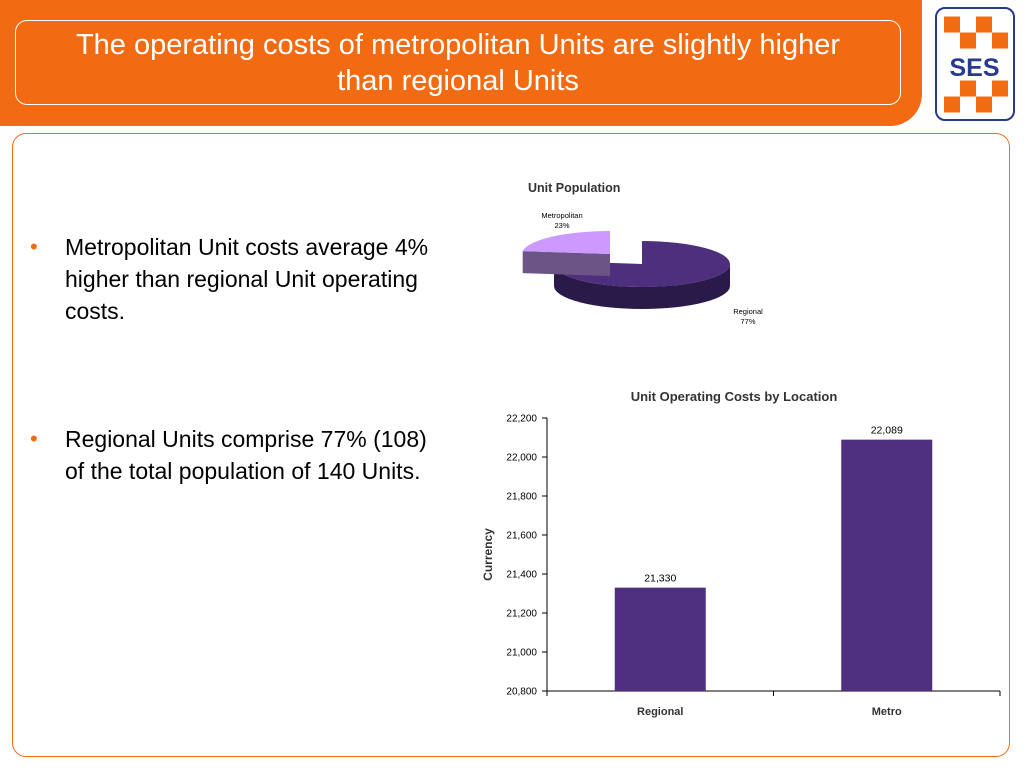 The width and height of the screenshot is (1024, 768). I want to click on y-tick-label: 20,800, so click(521, 692).